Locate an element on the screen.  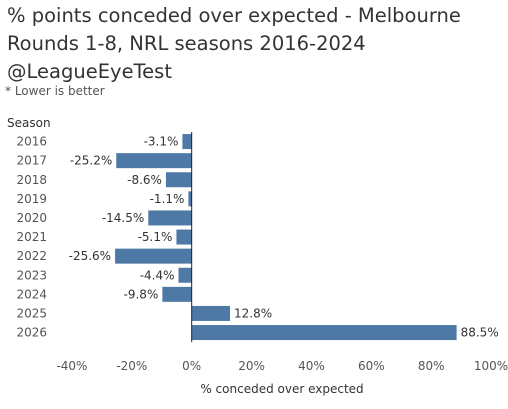
bar-2023 is located at coordinates (185, 275).